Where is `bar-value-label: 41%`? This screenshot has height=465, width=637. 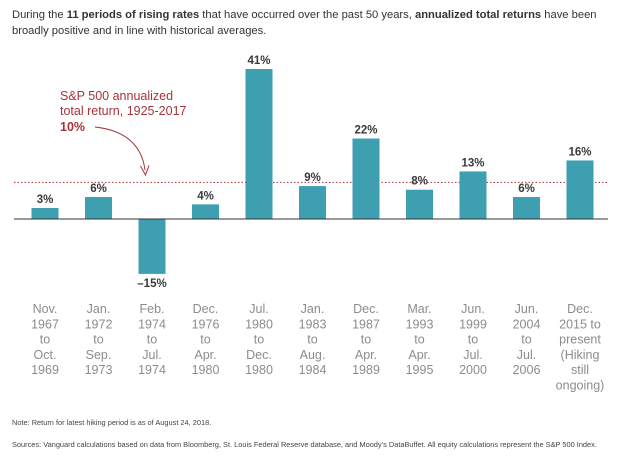 bar-value-label: 41% is located at coordinates (258, 61).